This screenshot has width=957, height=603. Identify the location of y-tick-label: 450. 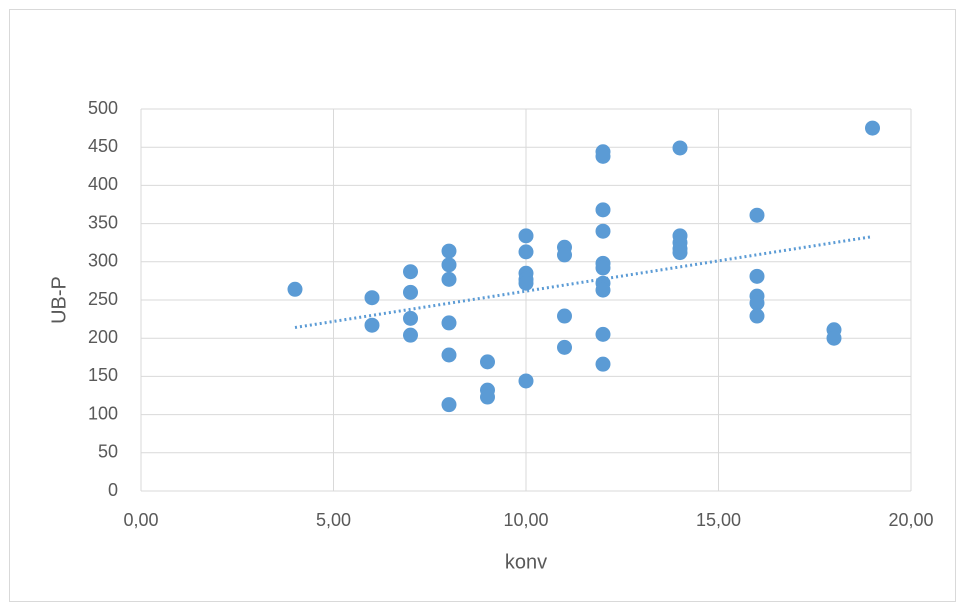
(103, 146).